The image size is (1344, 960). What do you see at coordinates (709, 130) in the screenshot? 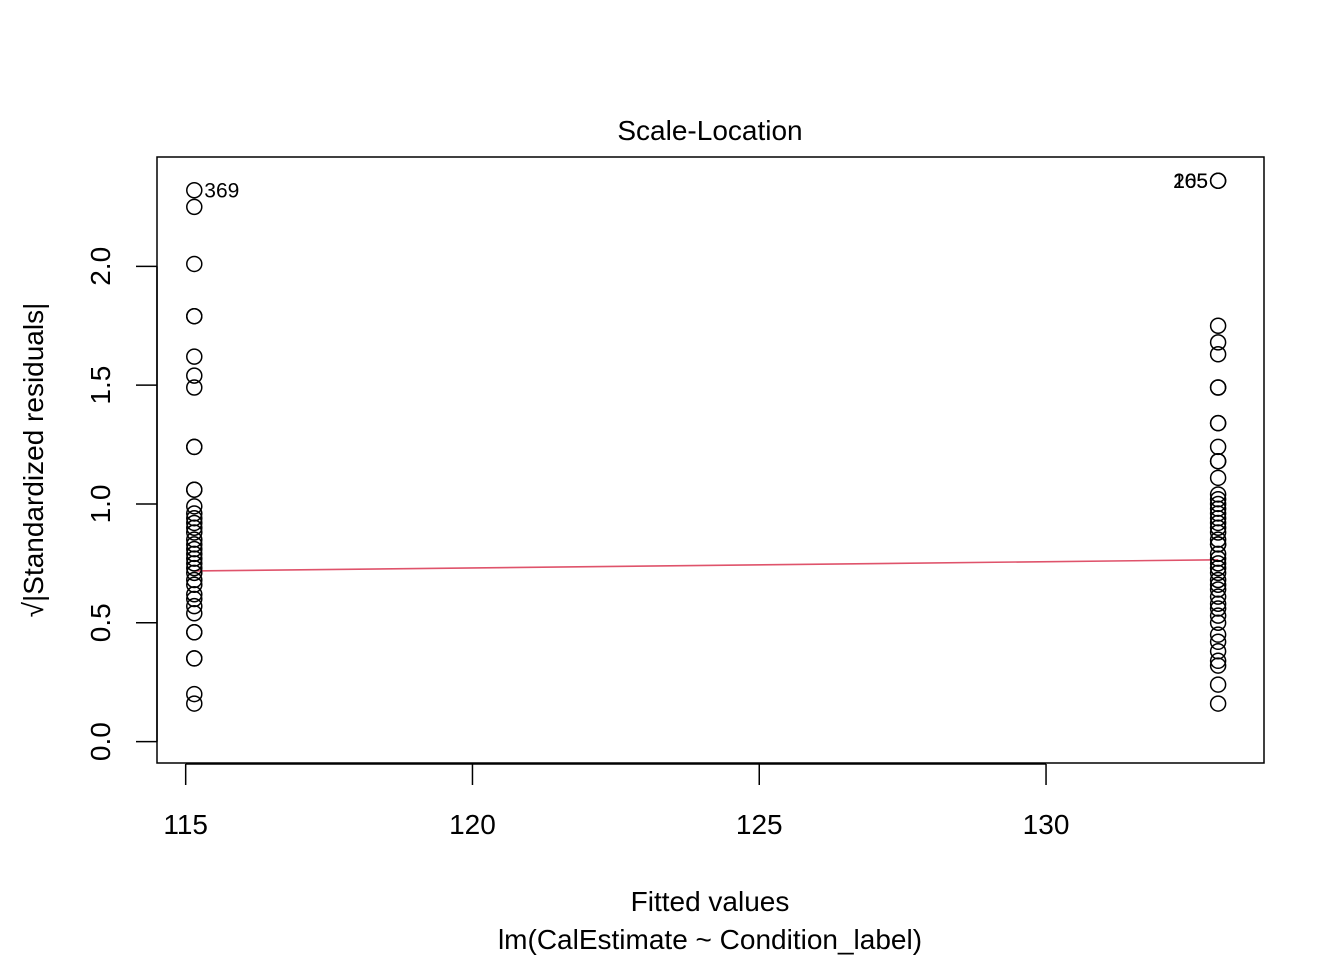
I see `chart-title: Scale-Location` at bounding box center [709, 130].